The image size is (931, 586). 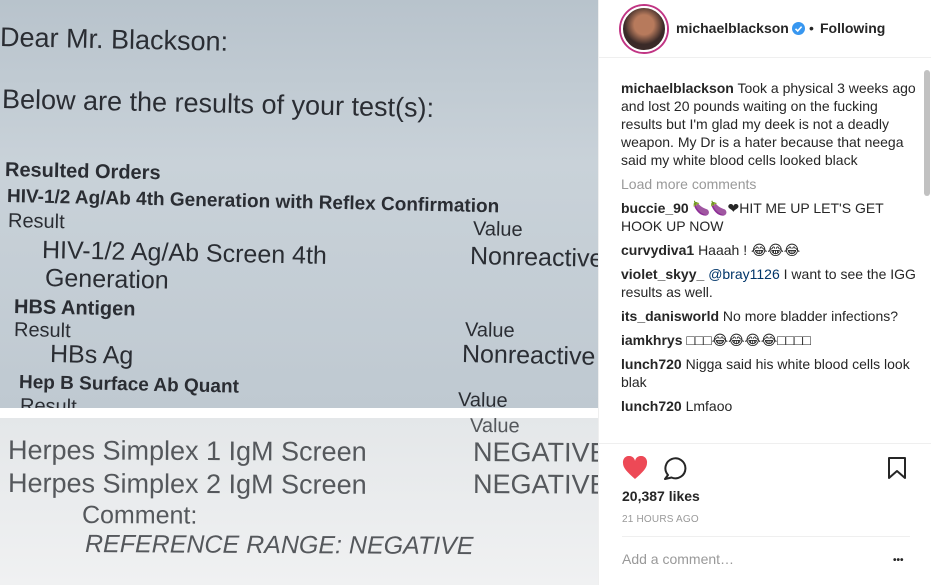 What do you see at coordinates (798, 28) in the screenshot?
I see `verified-badge` at bounding box center [798, 28].